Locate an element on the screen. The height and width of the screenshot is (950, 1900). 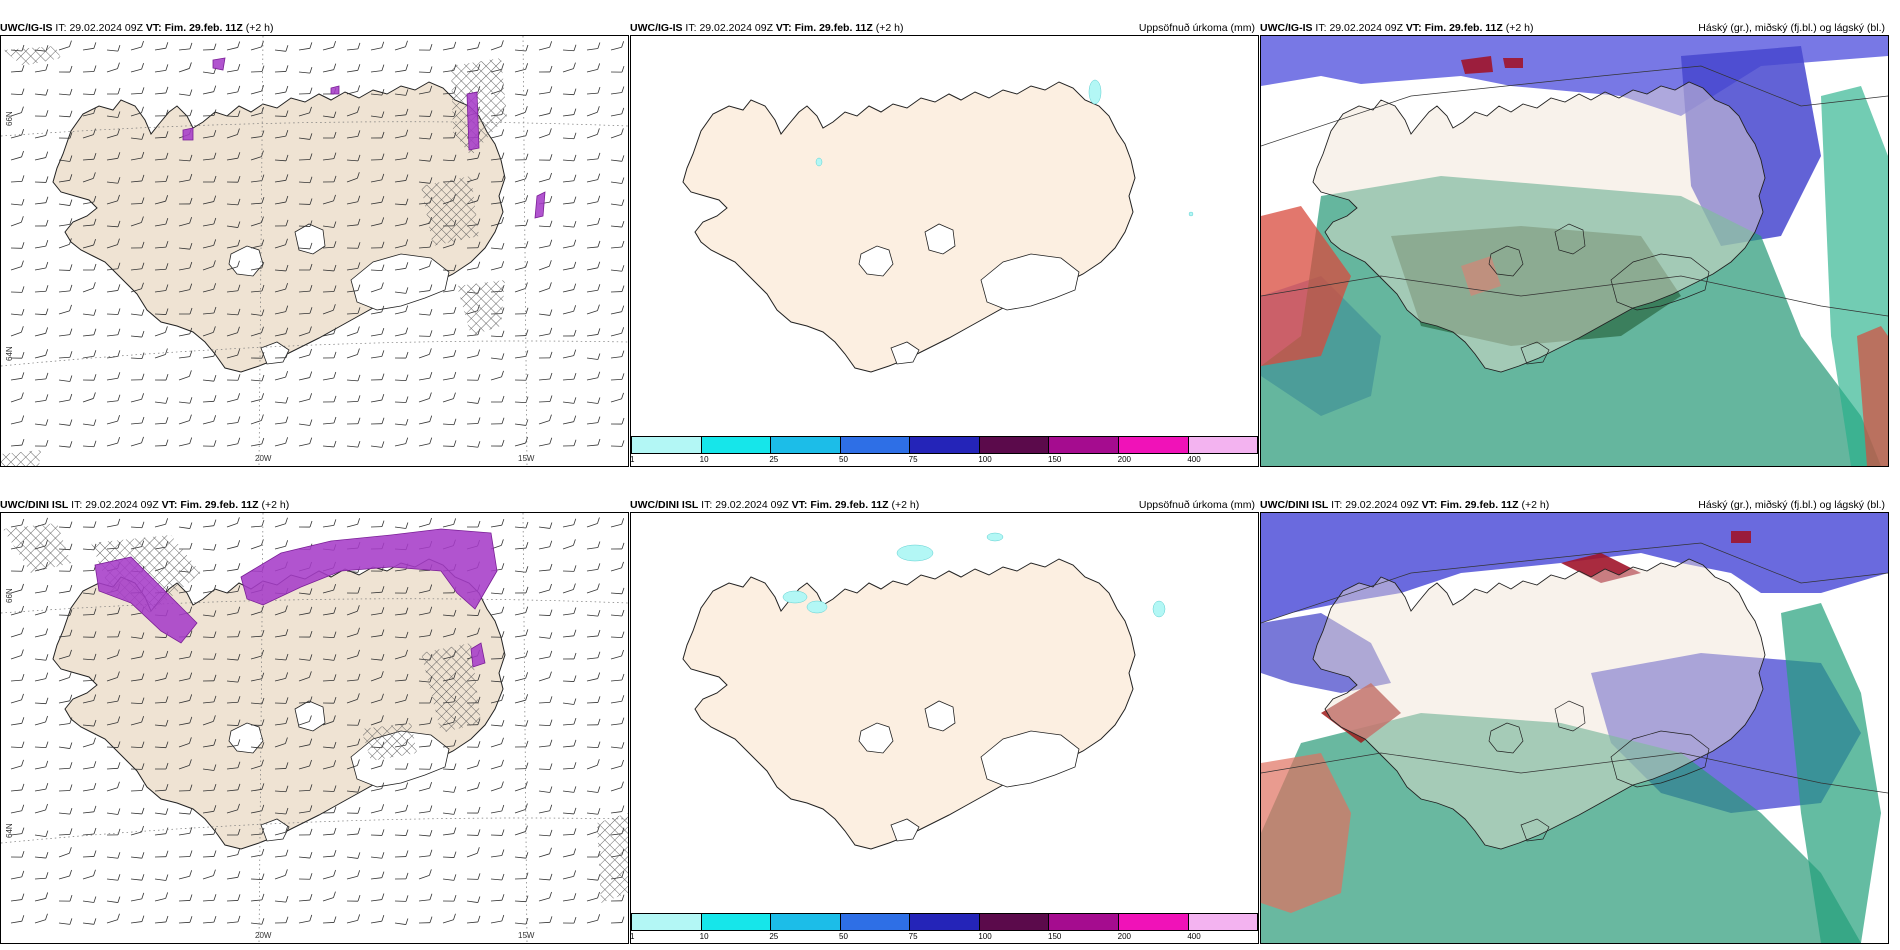
model-name: UWC/DINI ISL is located at coordinates (664, 505).